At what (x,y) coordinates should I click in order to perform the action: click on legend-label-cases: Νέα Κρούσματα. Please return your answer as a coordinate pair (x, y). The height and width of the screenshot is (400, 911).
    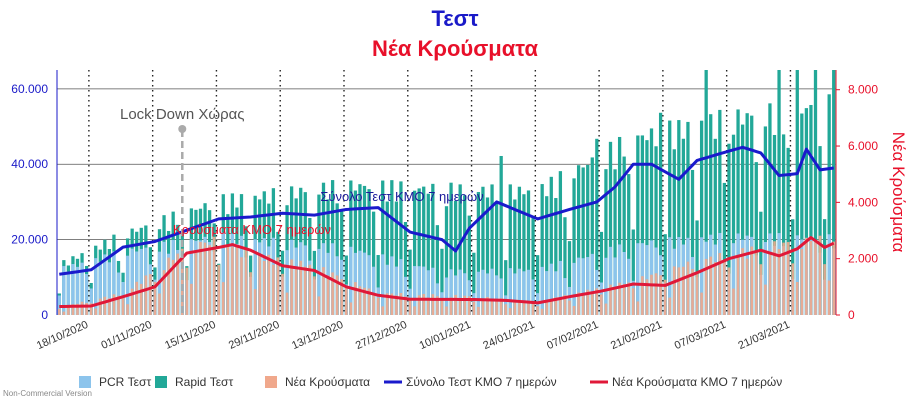
    Looking at the image, I should click on (327, 382).